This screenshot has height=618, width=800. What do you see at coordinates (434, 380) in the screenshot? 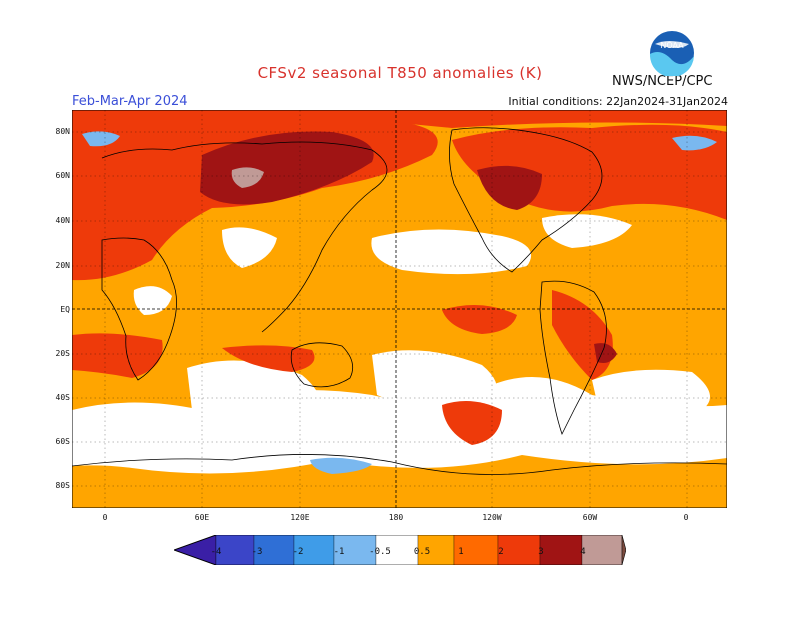
I see `white-area-south-pacific` at bounding box center [434, 380].